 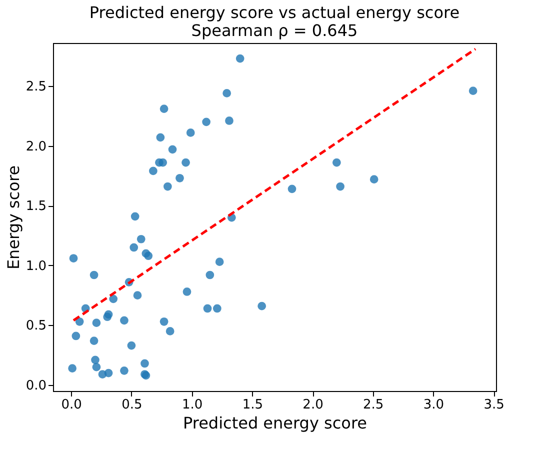 I want to click on y-tick-label: 2.5, so click(x=36, y=87).